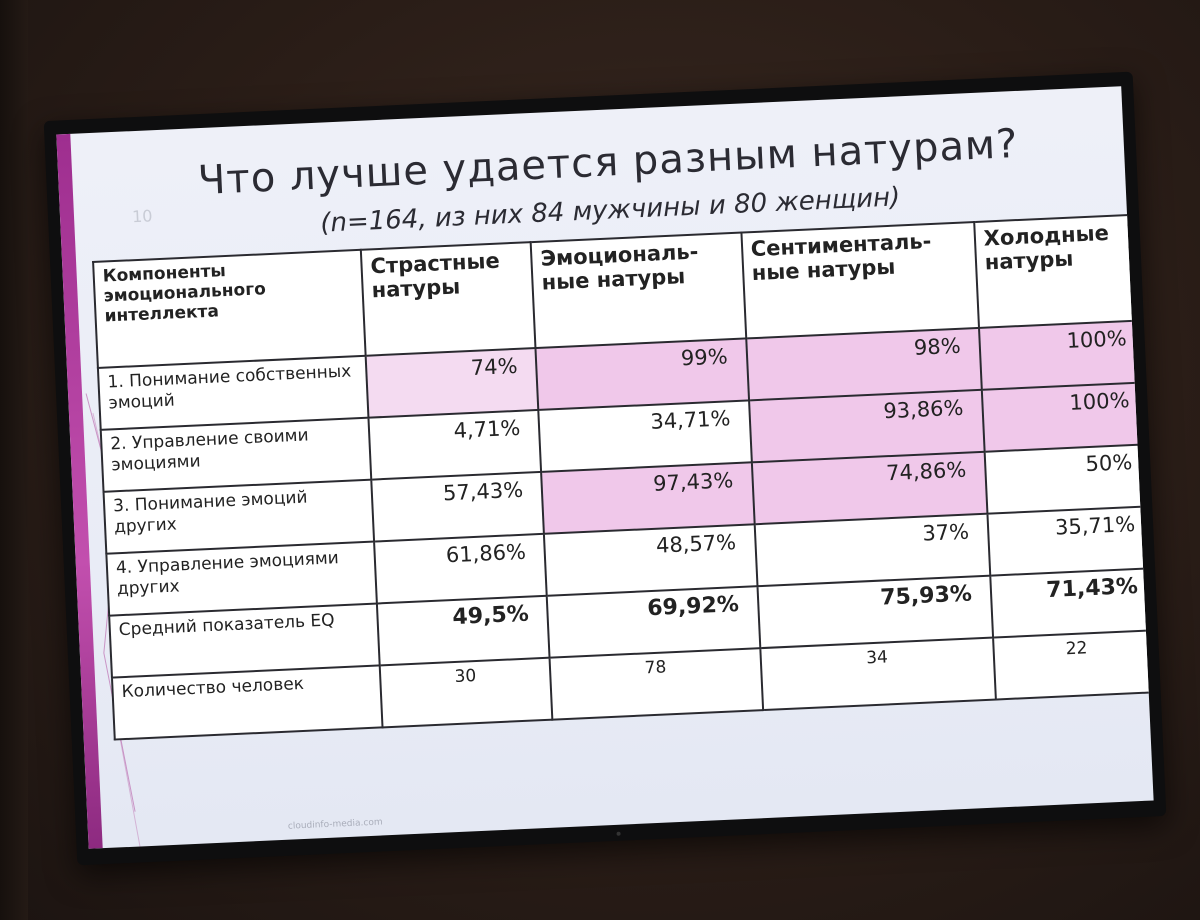 This screenshot has height=920, width=1200. Describe the element at coordinates (463, 630) in the screenshot. I see `cell-passionate: 49,5%` at that location.